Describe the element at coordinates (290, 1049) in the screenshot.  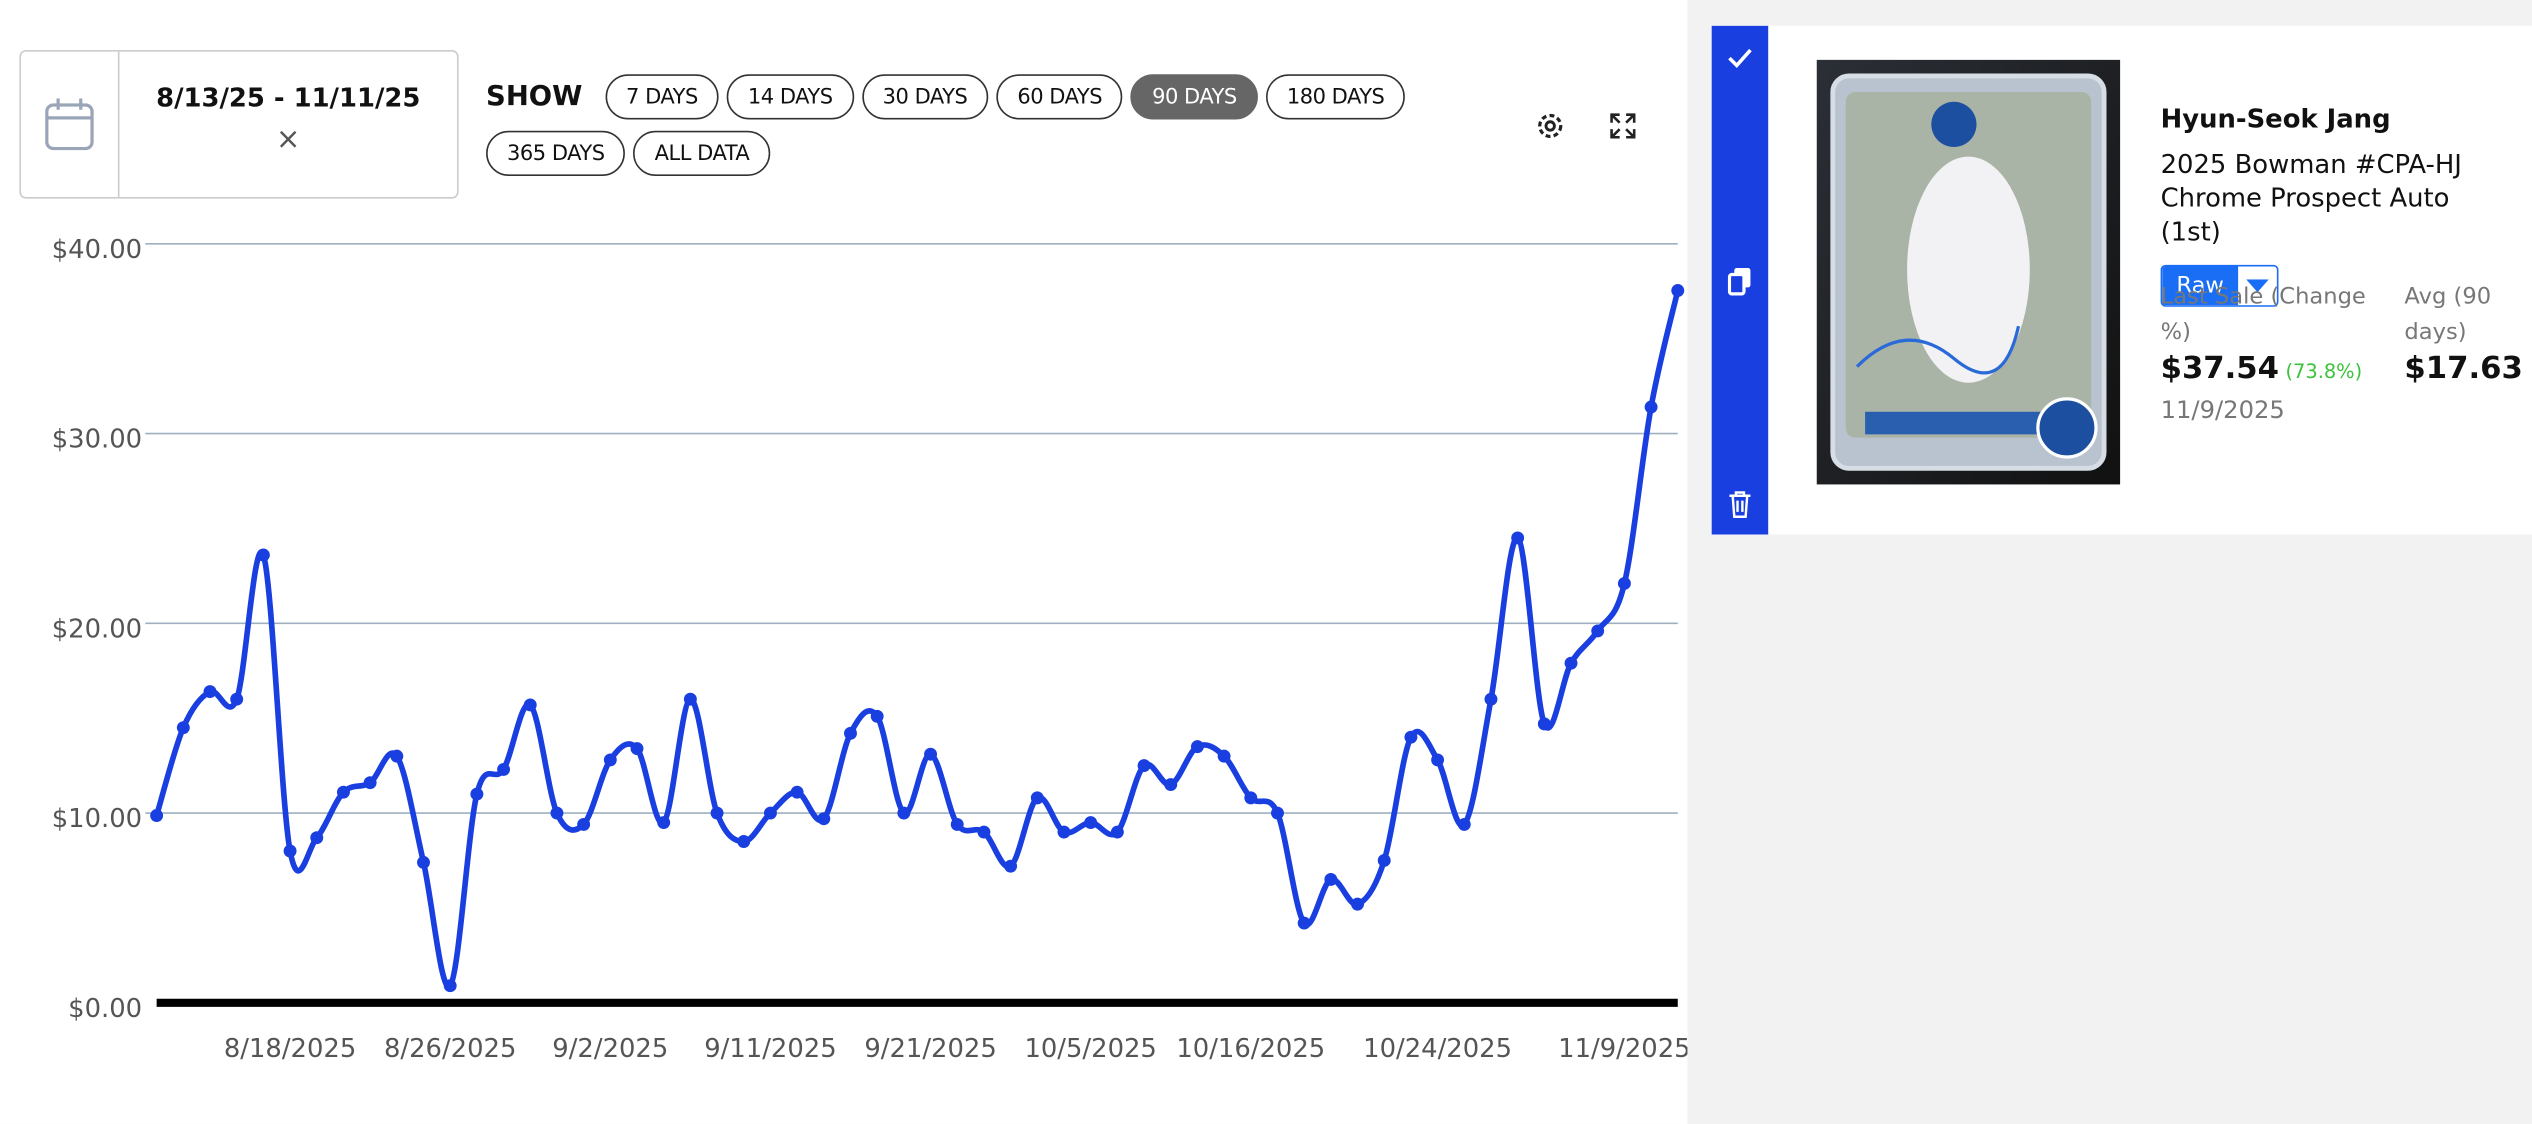
I see `x-tick-label: 8/18/2025` at that location.